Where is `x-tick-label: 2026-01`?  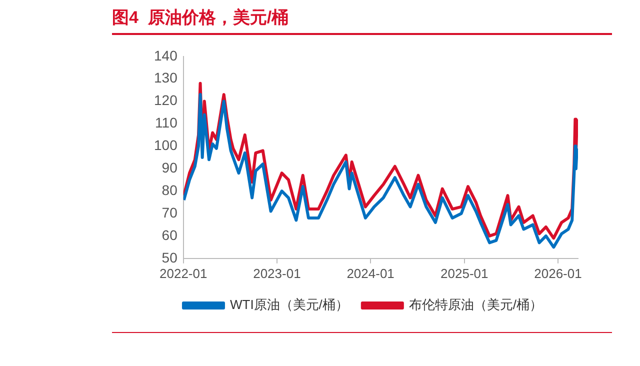 x-tick-label: 2026-01 is located at coordinates (558, 273).